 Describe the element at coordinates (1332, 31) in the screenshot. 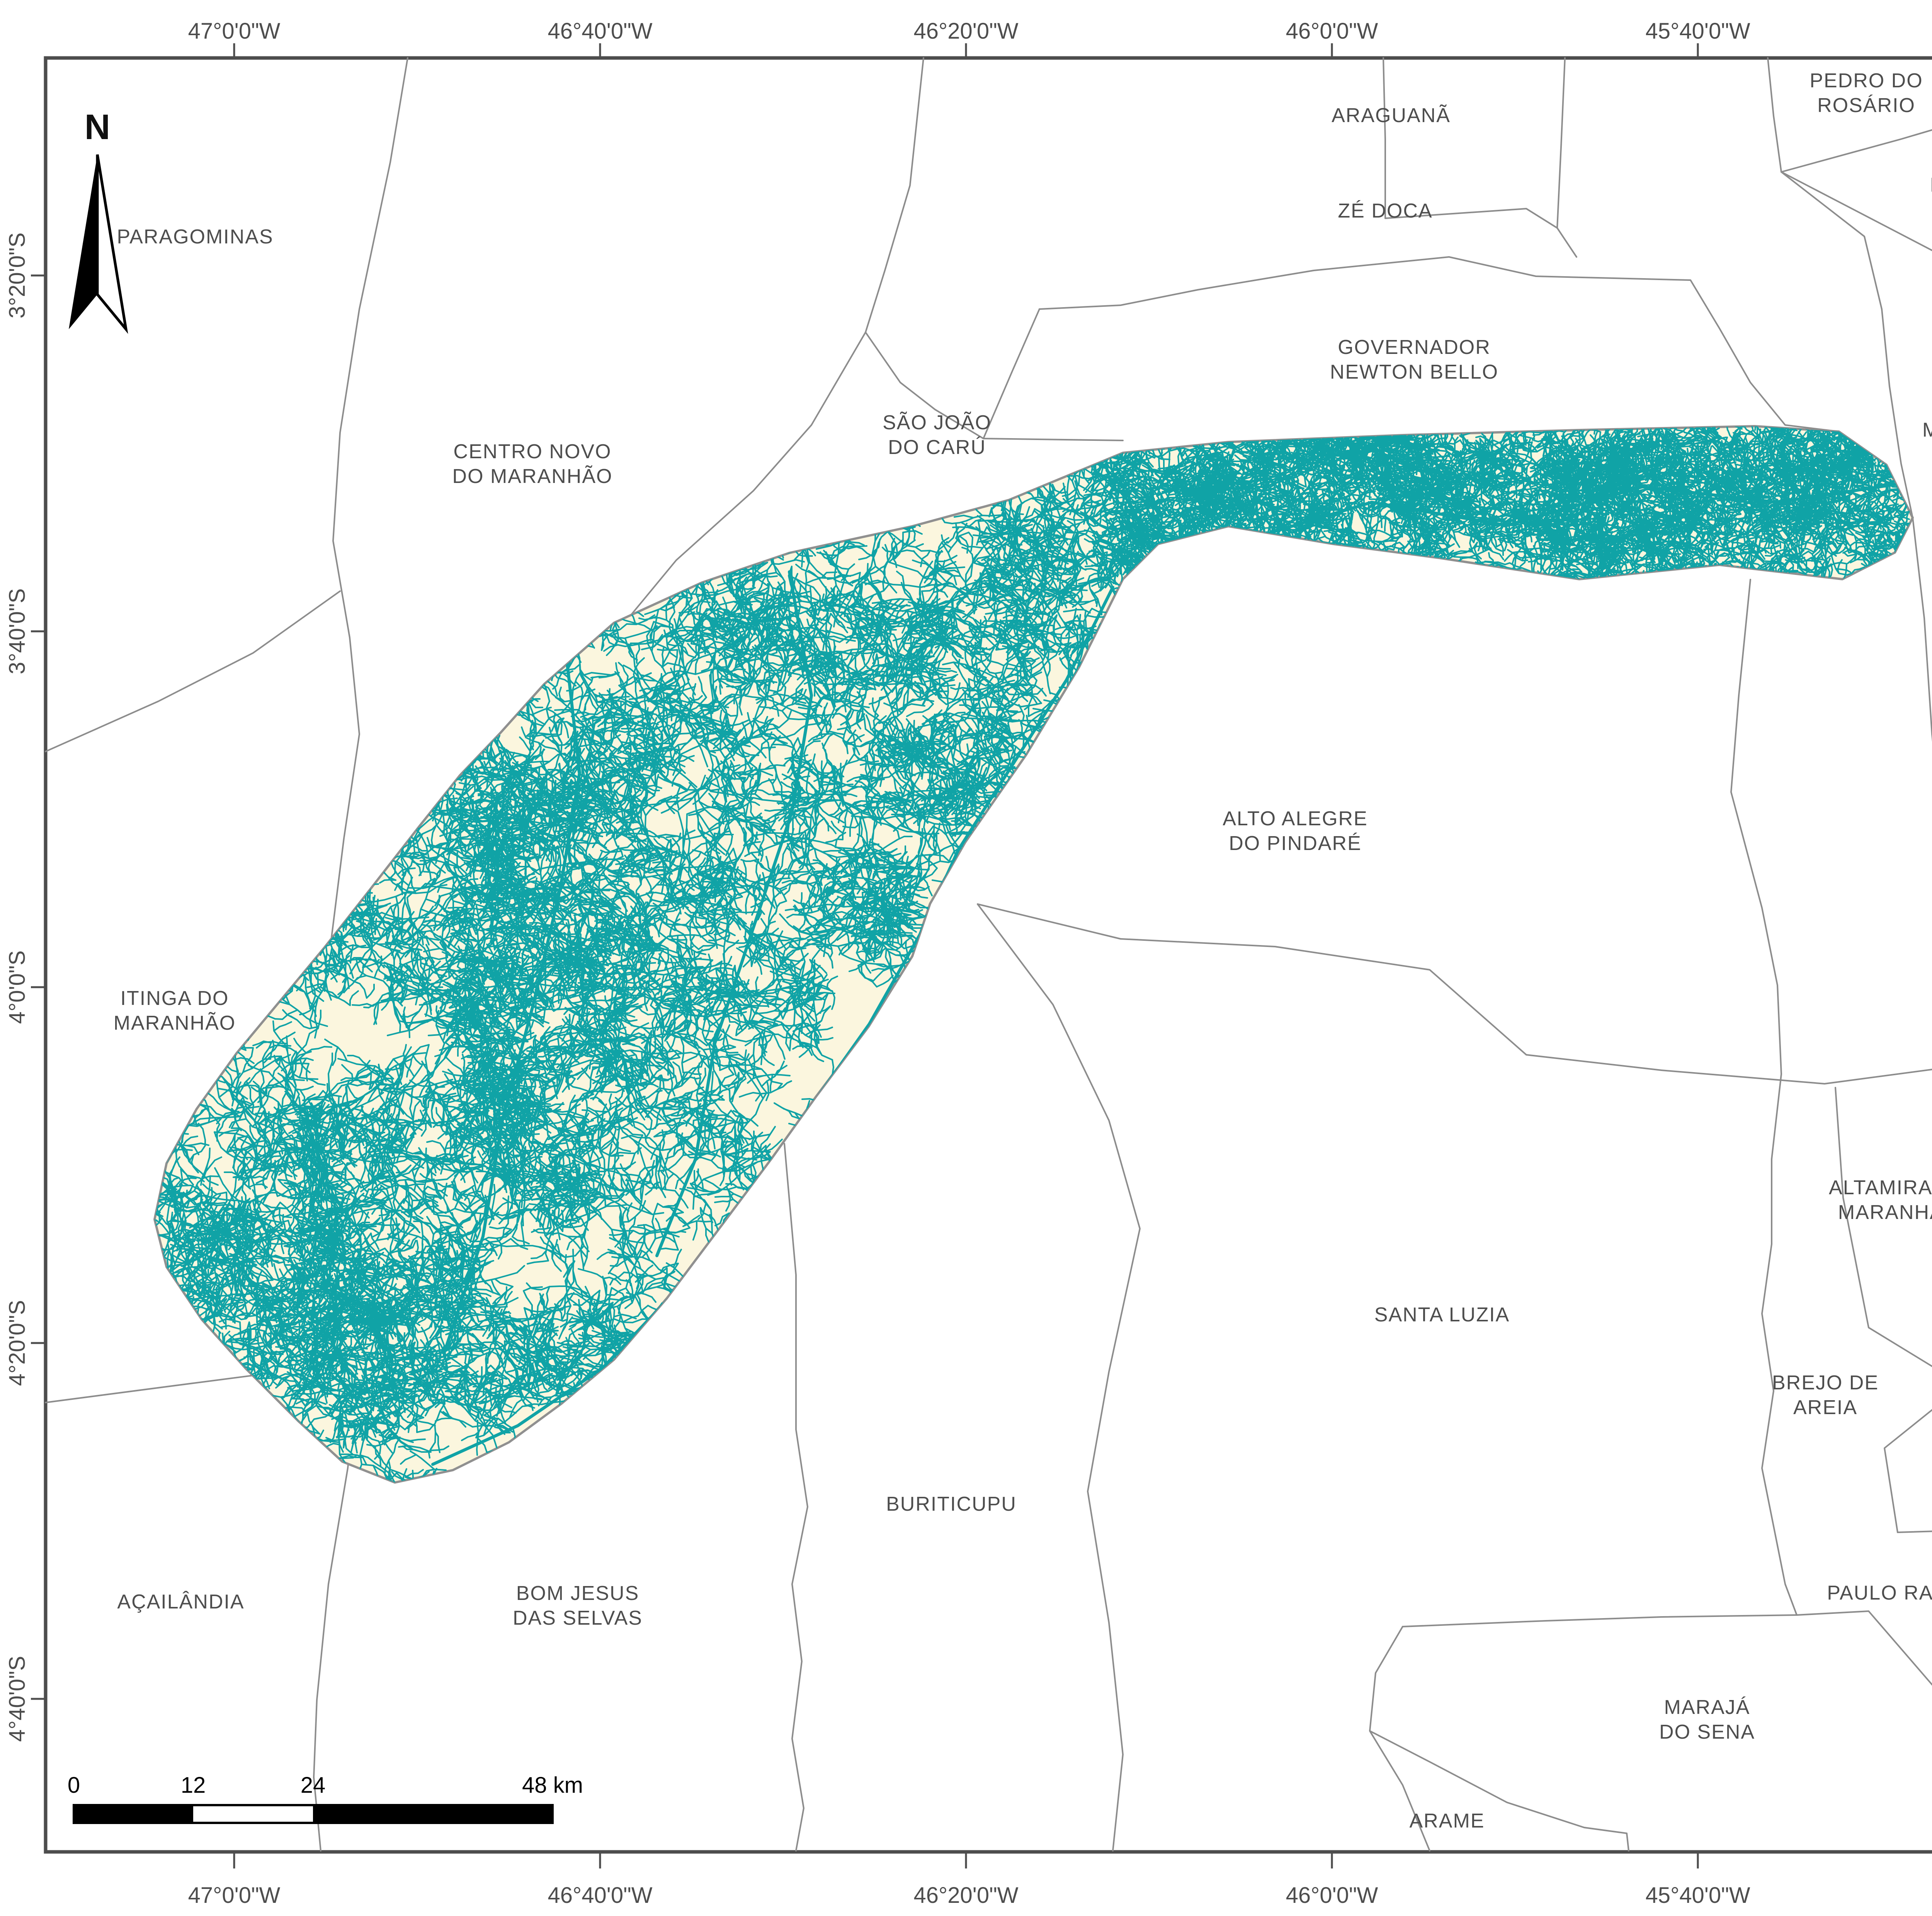

I see `axis-label-top: 46°0'0"W` at that location.